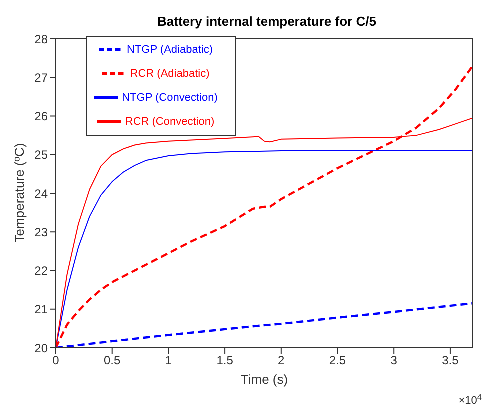  I want to click on legend-label: RCR (Adiabatic), so click(170, 74).